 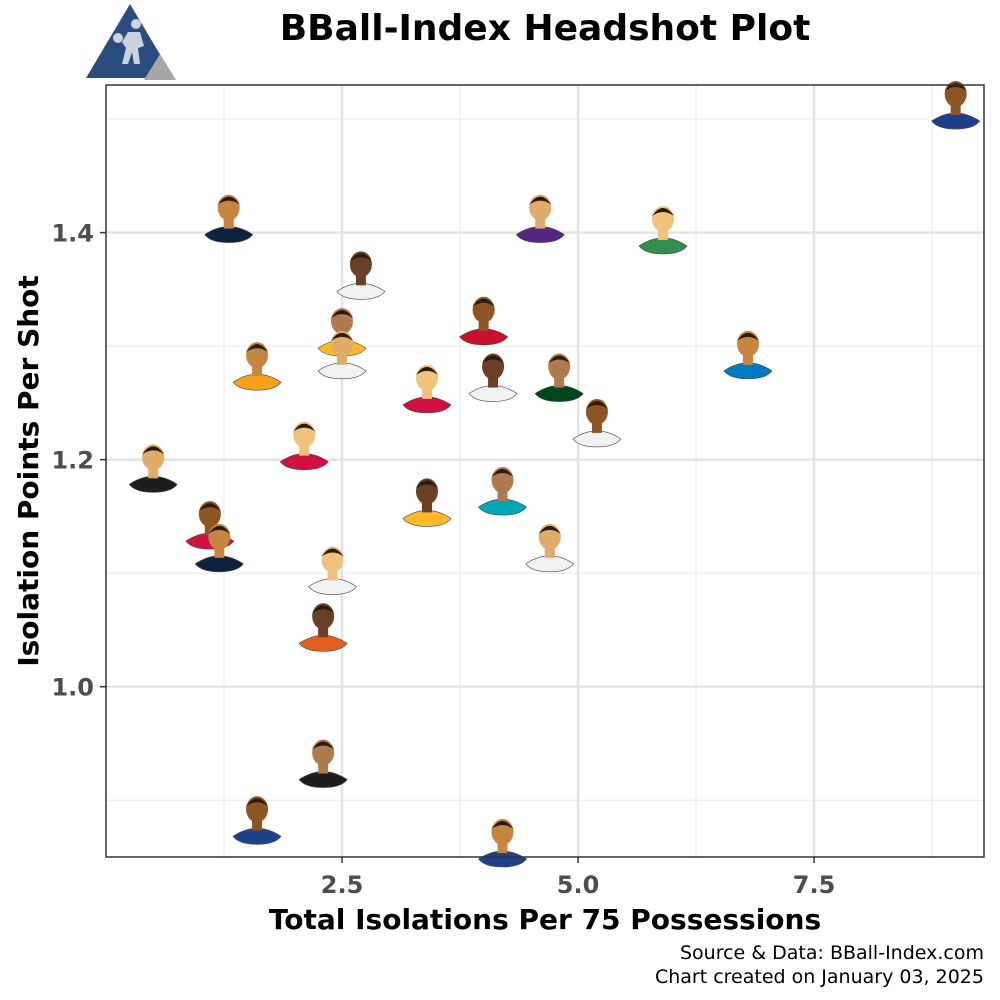 I want to click on x-tick-label: 2.5, so click(x=342, y=885).